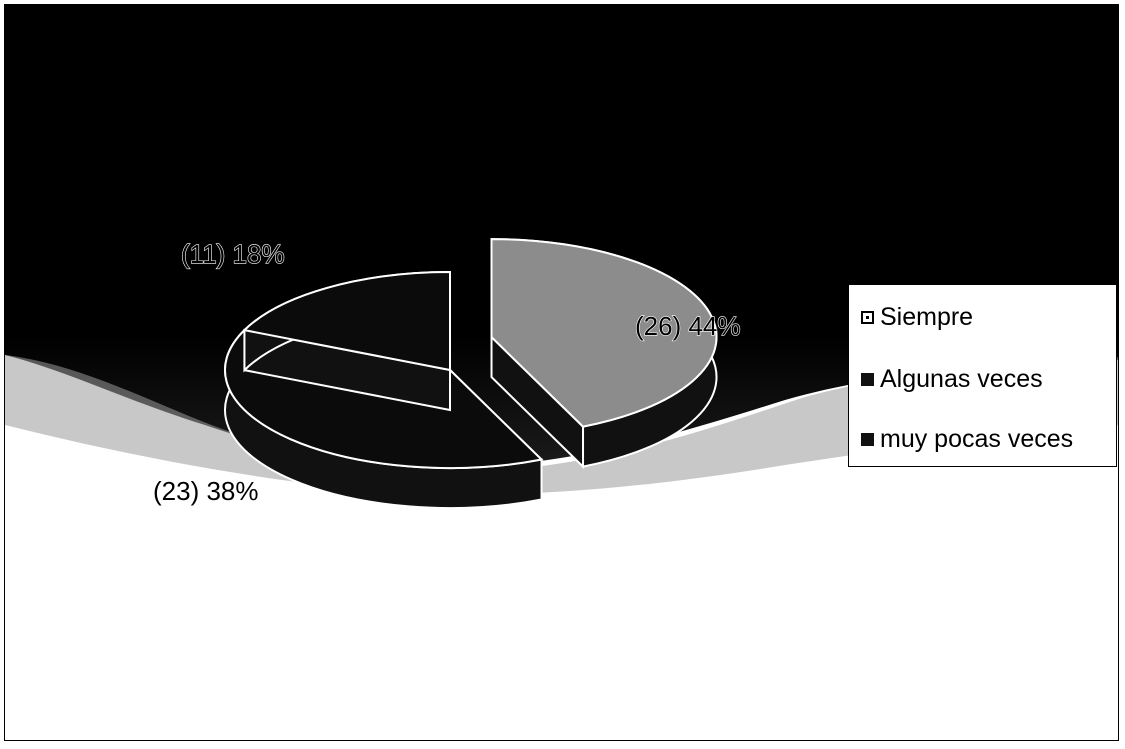 This screenshot has width=1125, height=749. I want to click on legend-label-algunas-veces: Algunas veces, so click(961, 379).